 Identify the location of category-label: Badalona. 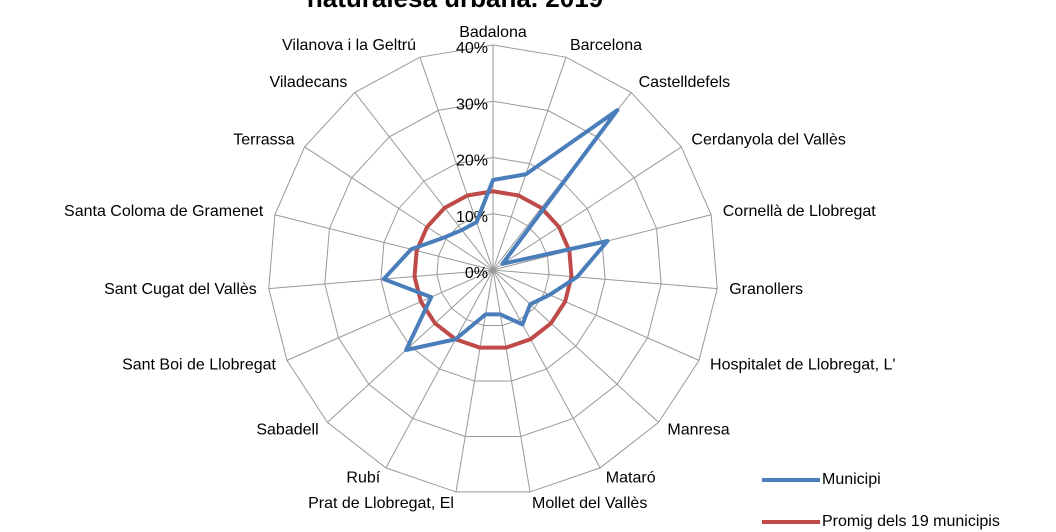
(493, 32).